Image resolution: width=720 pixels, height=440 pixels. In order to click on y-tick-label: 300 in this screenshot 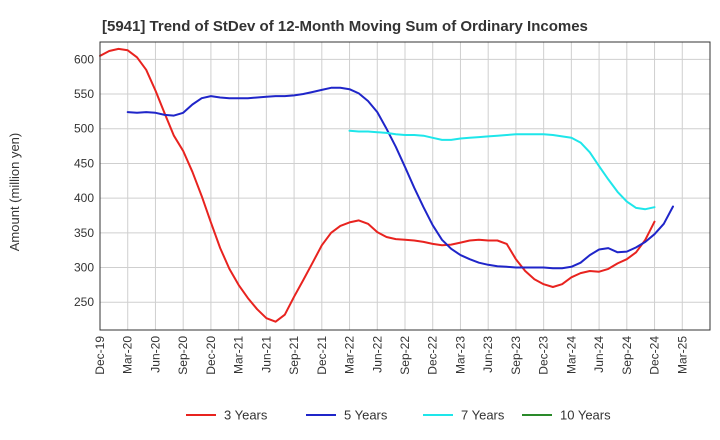, I will do `click(84, 268)`.